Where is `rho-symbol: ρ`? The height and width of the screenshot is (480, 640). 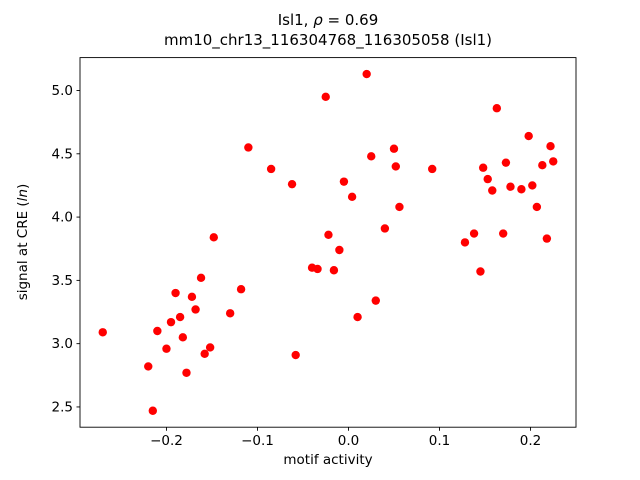
rho-symbol: ρ is located at coordinates (318, 20).